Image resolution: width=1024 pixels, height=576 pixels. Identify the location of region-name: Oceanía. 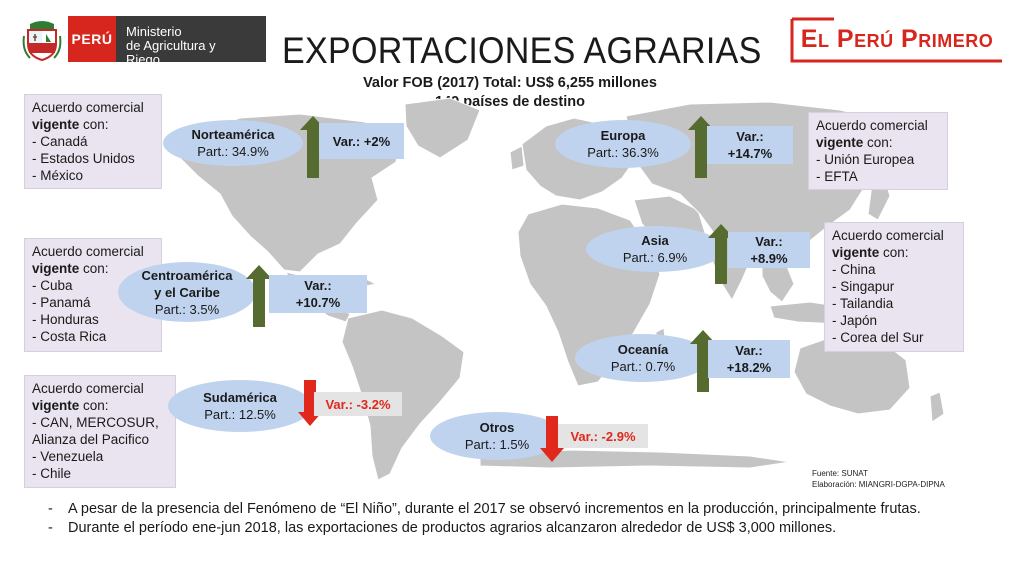
(643, 349).